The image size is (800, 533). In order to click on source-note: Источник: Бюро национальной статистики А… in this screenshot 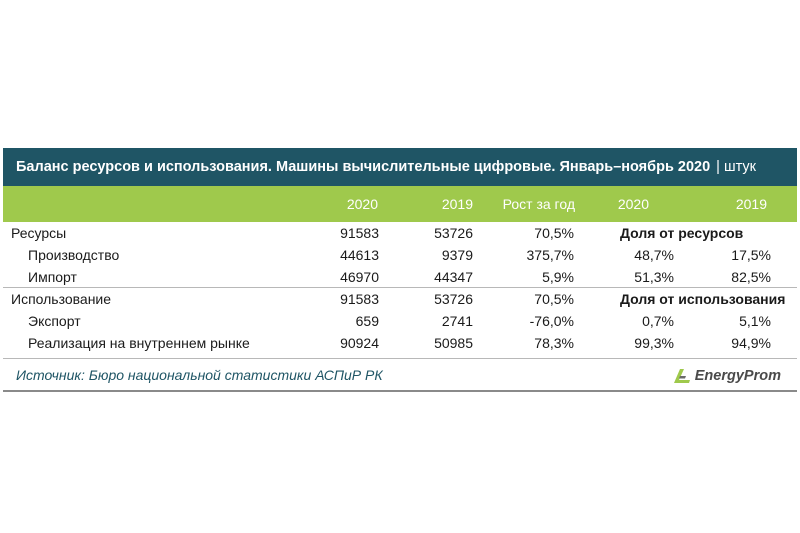, I will do `click(199, 375)`.